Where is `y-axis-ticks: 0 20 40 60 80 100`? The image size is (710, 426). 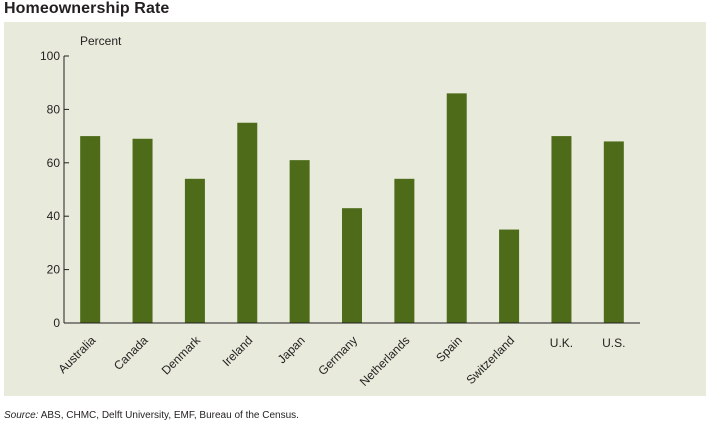 y-axis-ticks: 0 20 40 60 80 100 is located at coordinates (54, 189).